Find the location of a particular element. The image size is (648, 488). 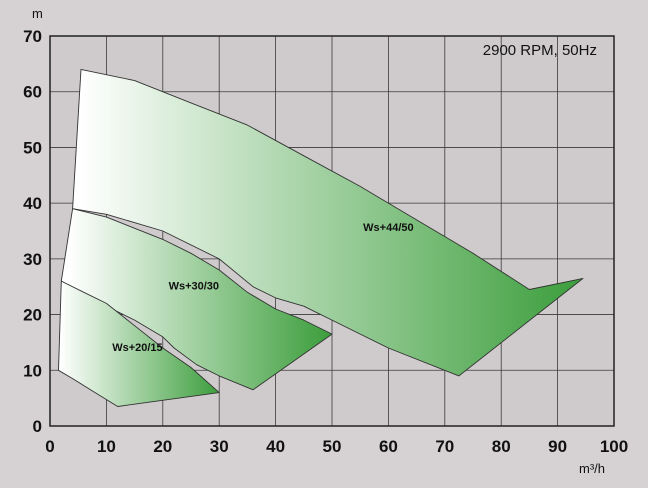

speed-annotation: 2900 RPM, 50Hz is located at coordinates (540, 50).